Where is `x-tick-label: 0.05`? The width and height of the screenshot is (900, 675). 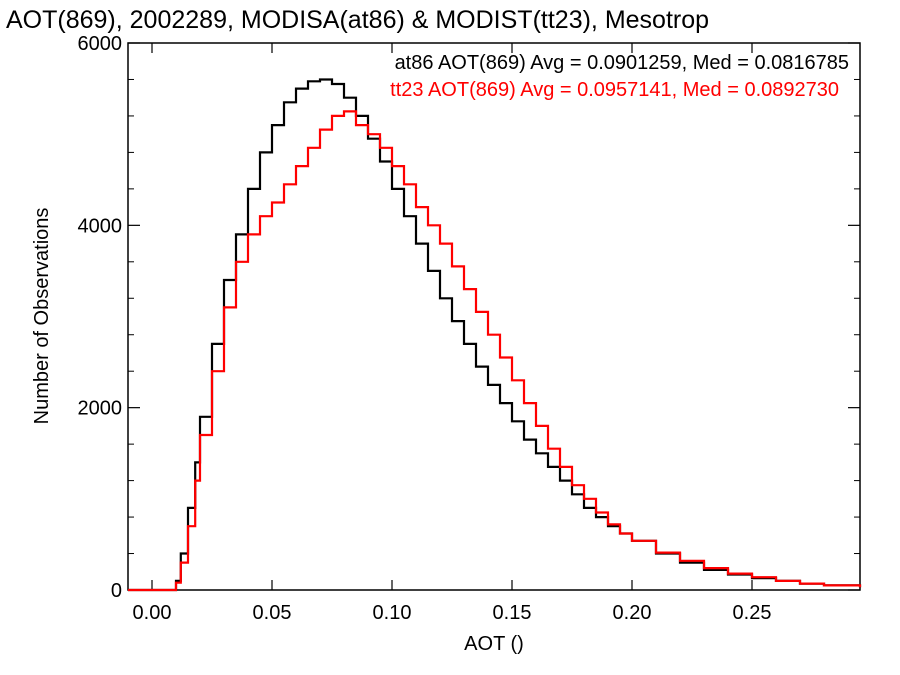 x-tick-label: 0.05 is located at coordinates (272, 613).